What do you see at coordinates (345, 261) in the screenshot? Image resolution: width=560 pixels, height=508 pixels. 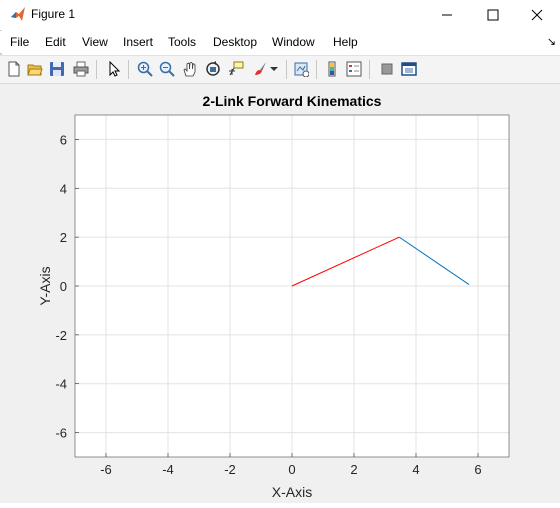 I see `link-1-line` at bounding box center [345, 261].